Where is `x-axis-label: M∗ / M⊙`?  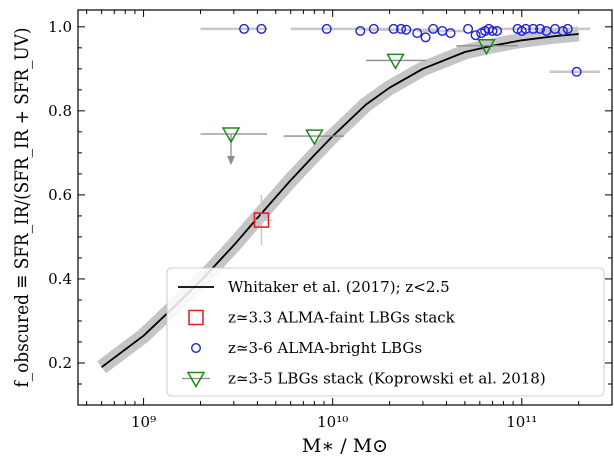
x-axis-label: M∗ / M⊙ is located at coordinates (345, 446).